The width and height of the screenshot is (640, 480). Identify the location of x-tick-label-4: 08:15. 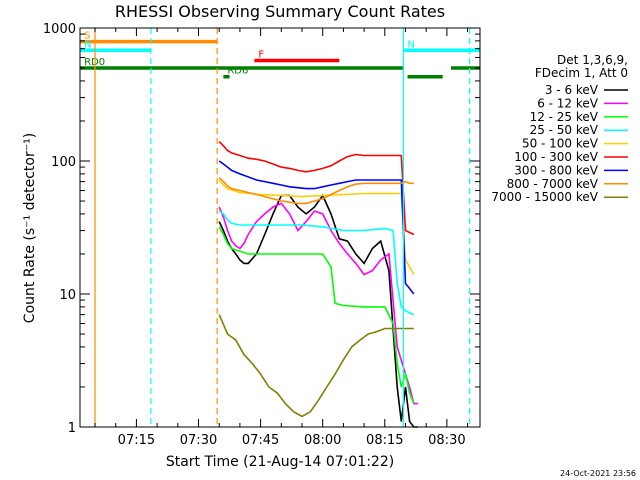
(384, 440).